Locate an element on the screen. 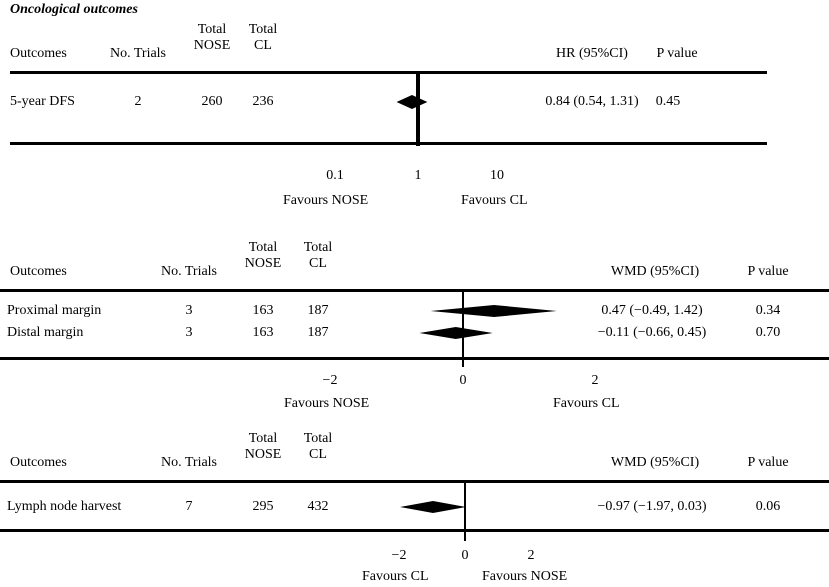 The image size is (829, 587). row-total-nose: 260 is located at coordinates (212, 101).